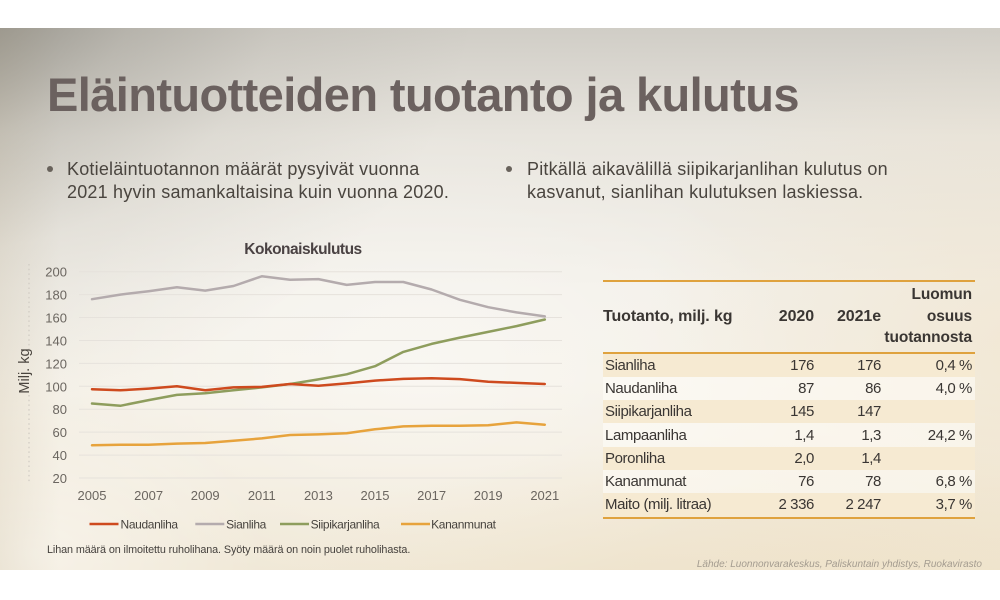 This screenshot has height=600, width=1000. Describe the element at coordinates (375, 495) in the screenshot. I see `svg-text: 2015` at that location.